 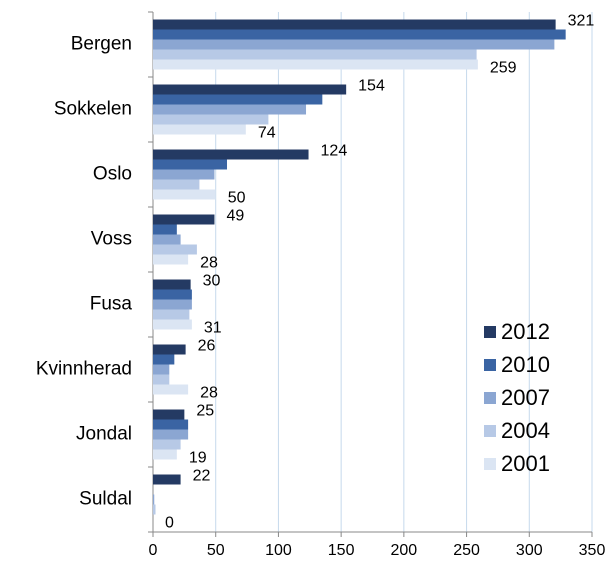 What do you see at coordinates (334, 151) in the screenshot?
I see `value-label: 124` at bounding box center [334, 151].